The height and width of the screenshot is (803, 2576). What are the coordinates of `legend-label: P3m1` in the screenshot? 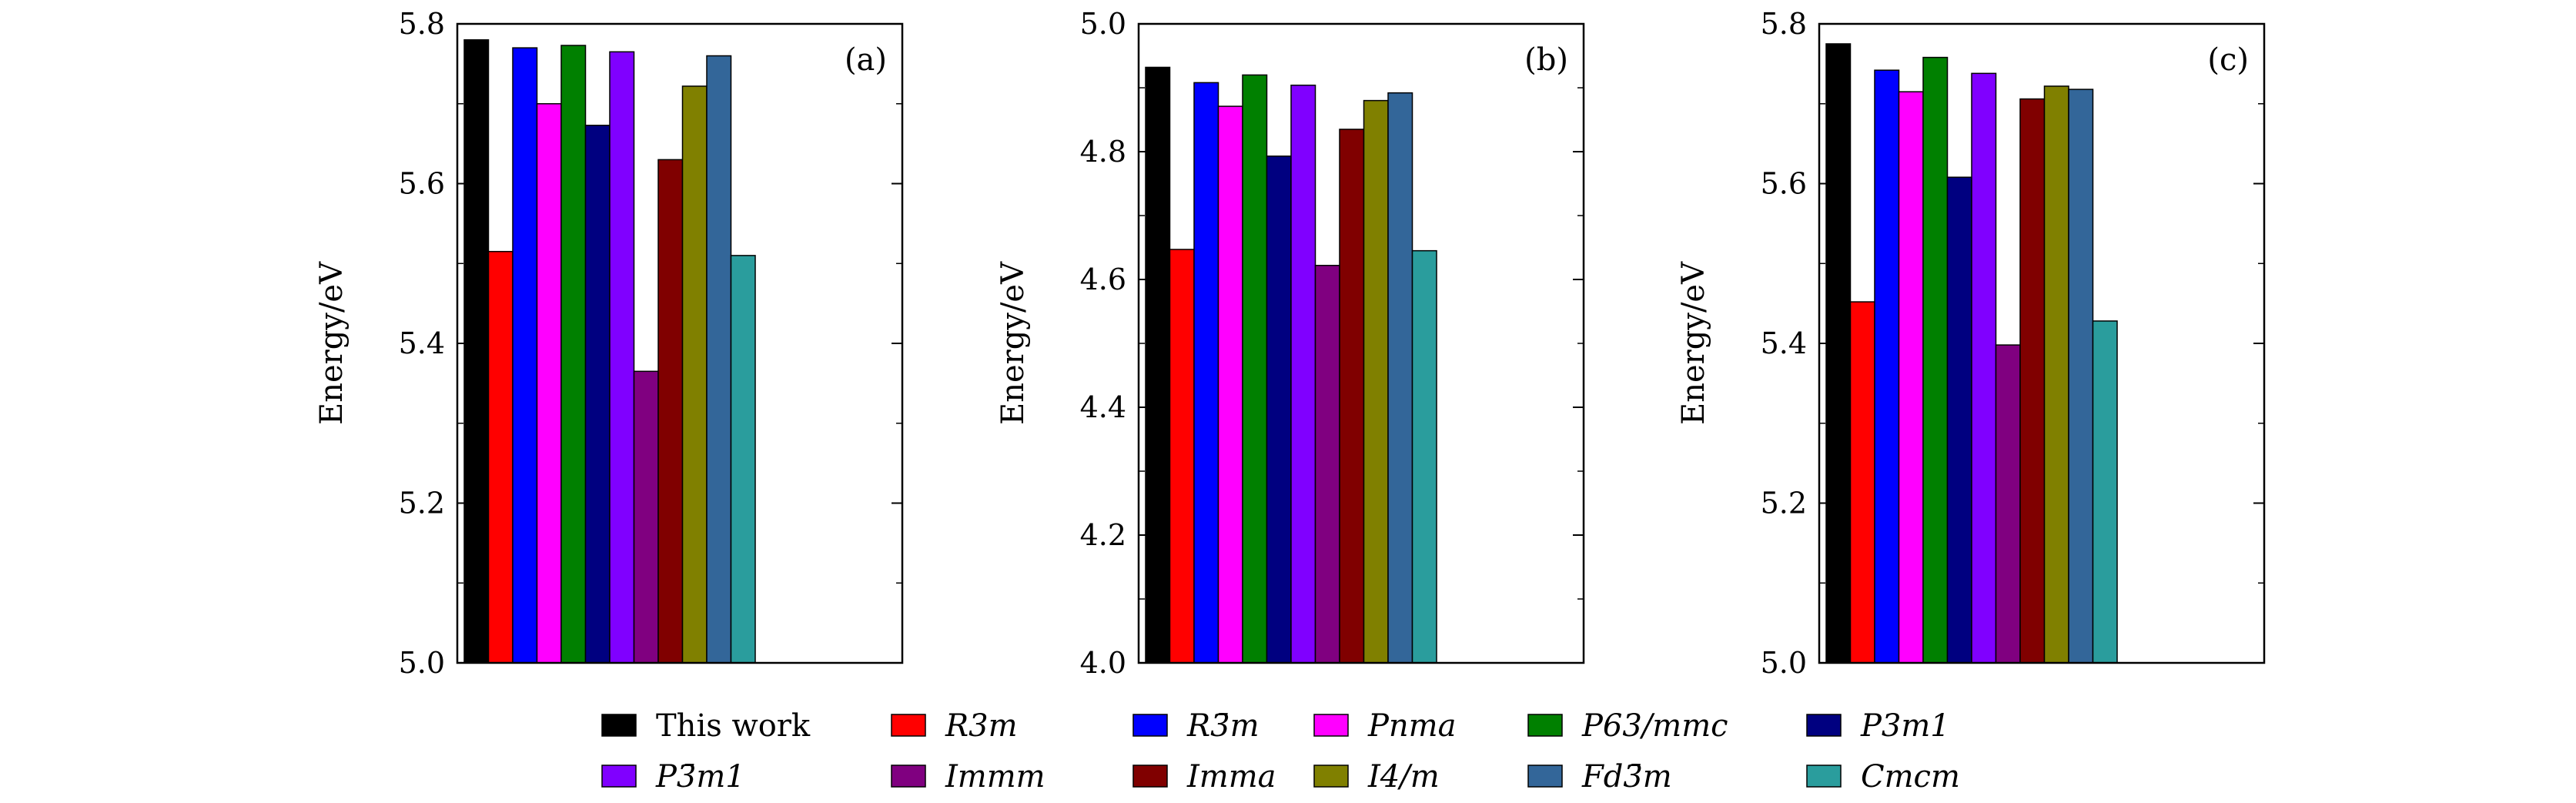 It's located at (1905, 726).